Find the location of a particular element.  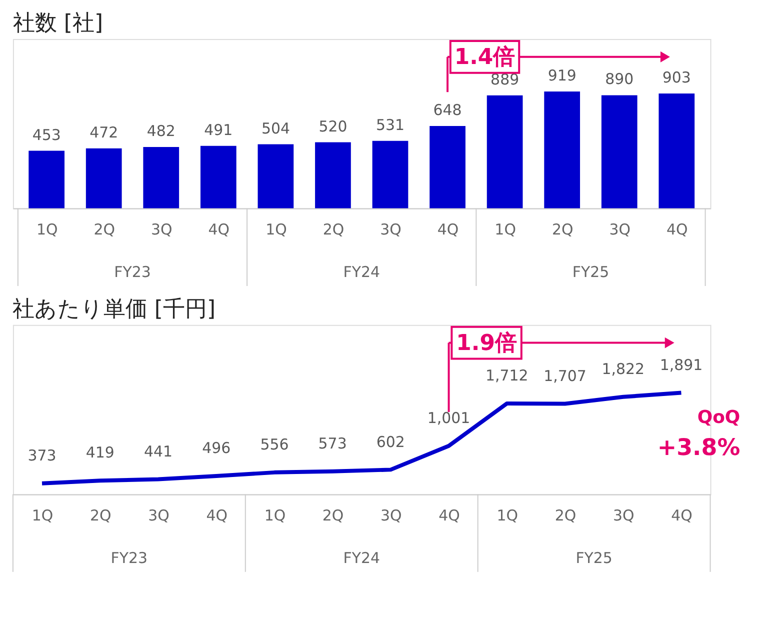

data-label: 890 is located at coordinates (619, 79).